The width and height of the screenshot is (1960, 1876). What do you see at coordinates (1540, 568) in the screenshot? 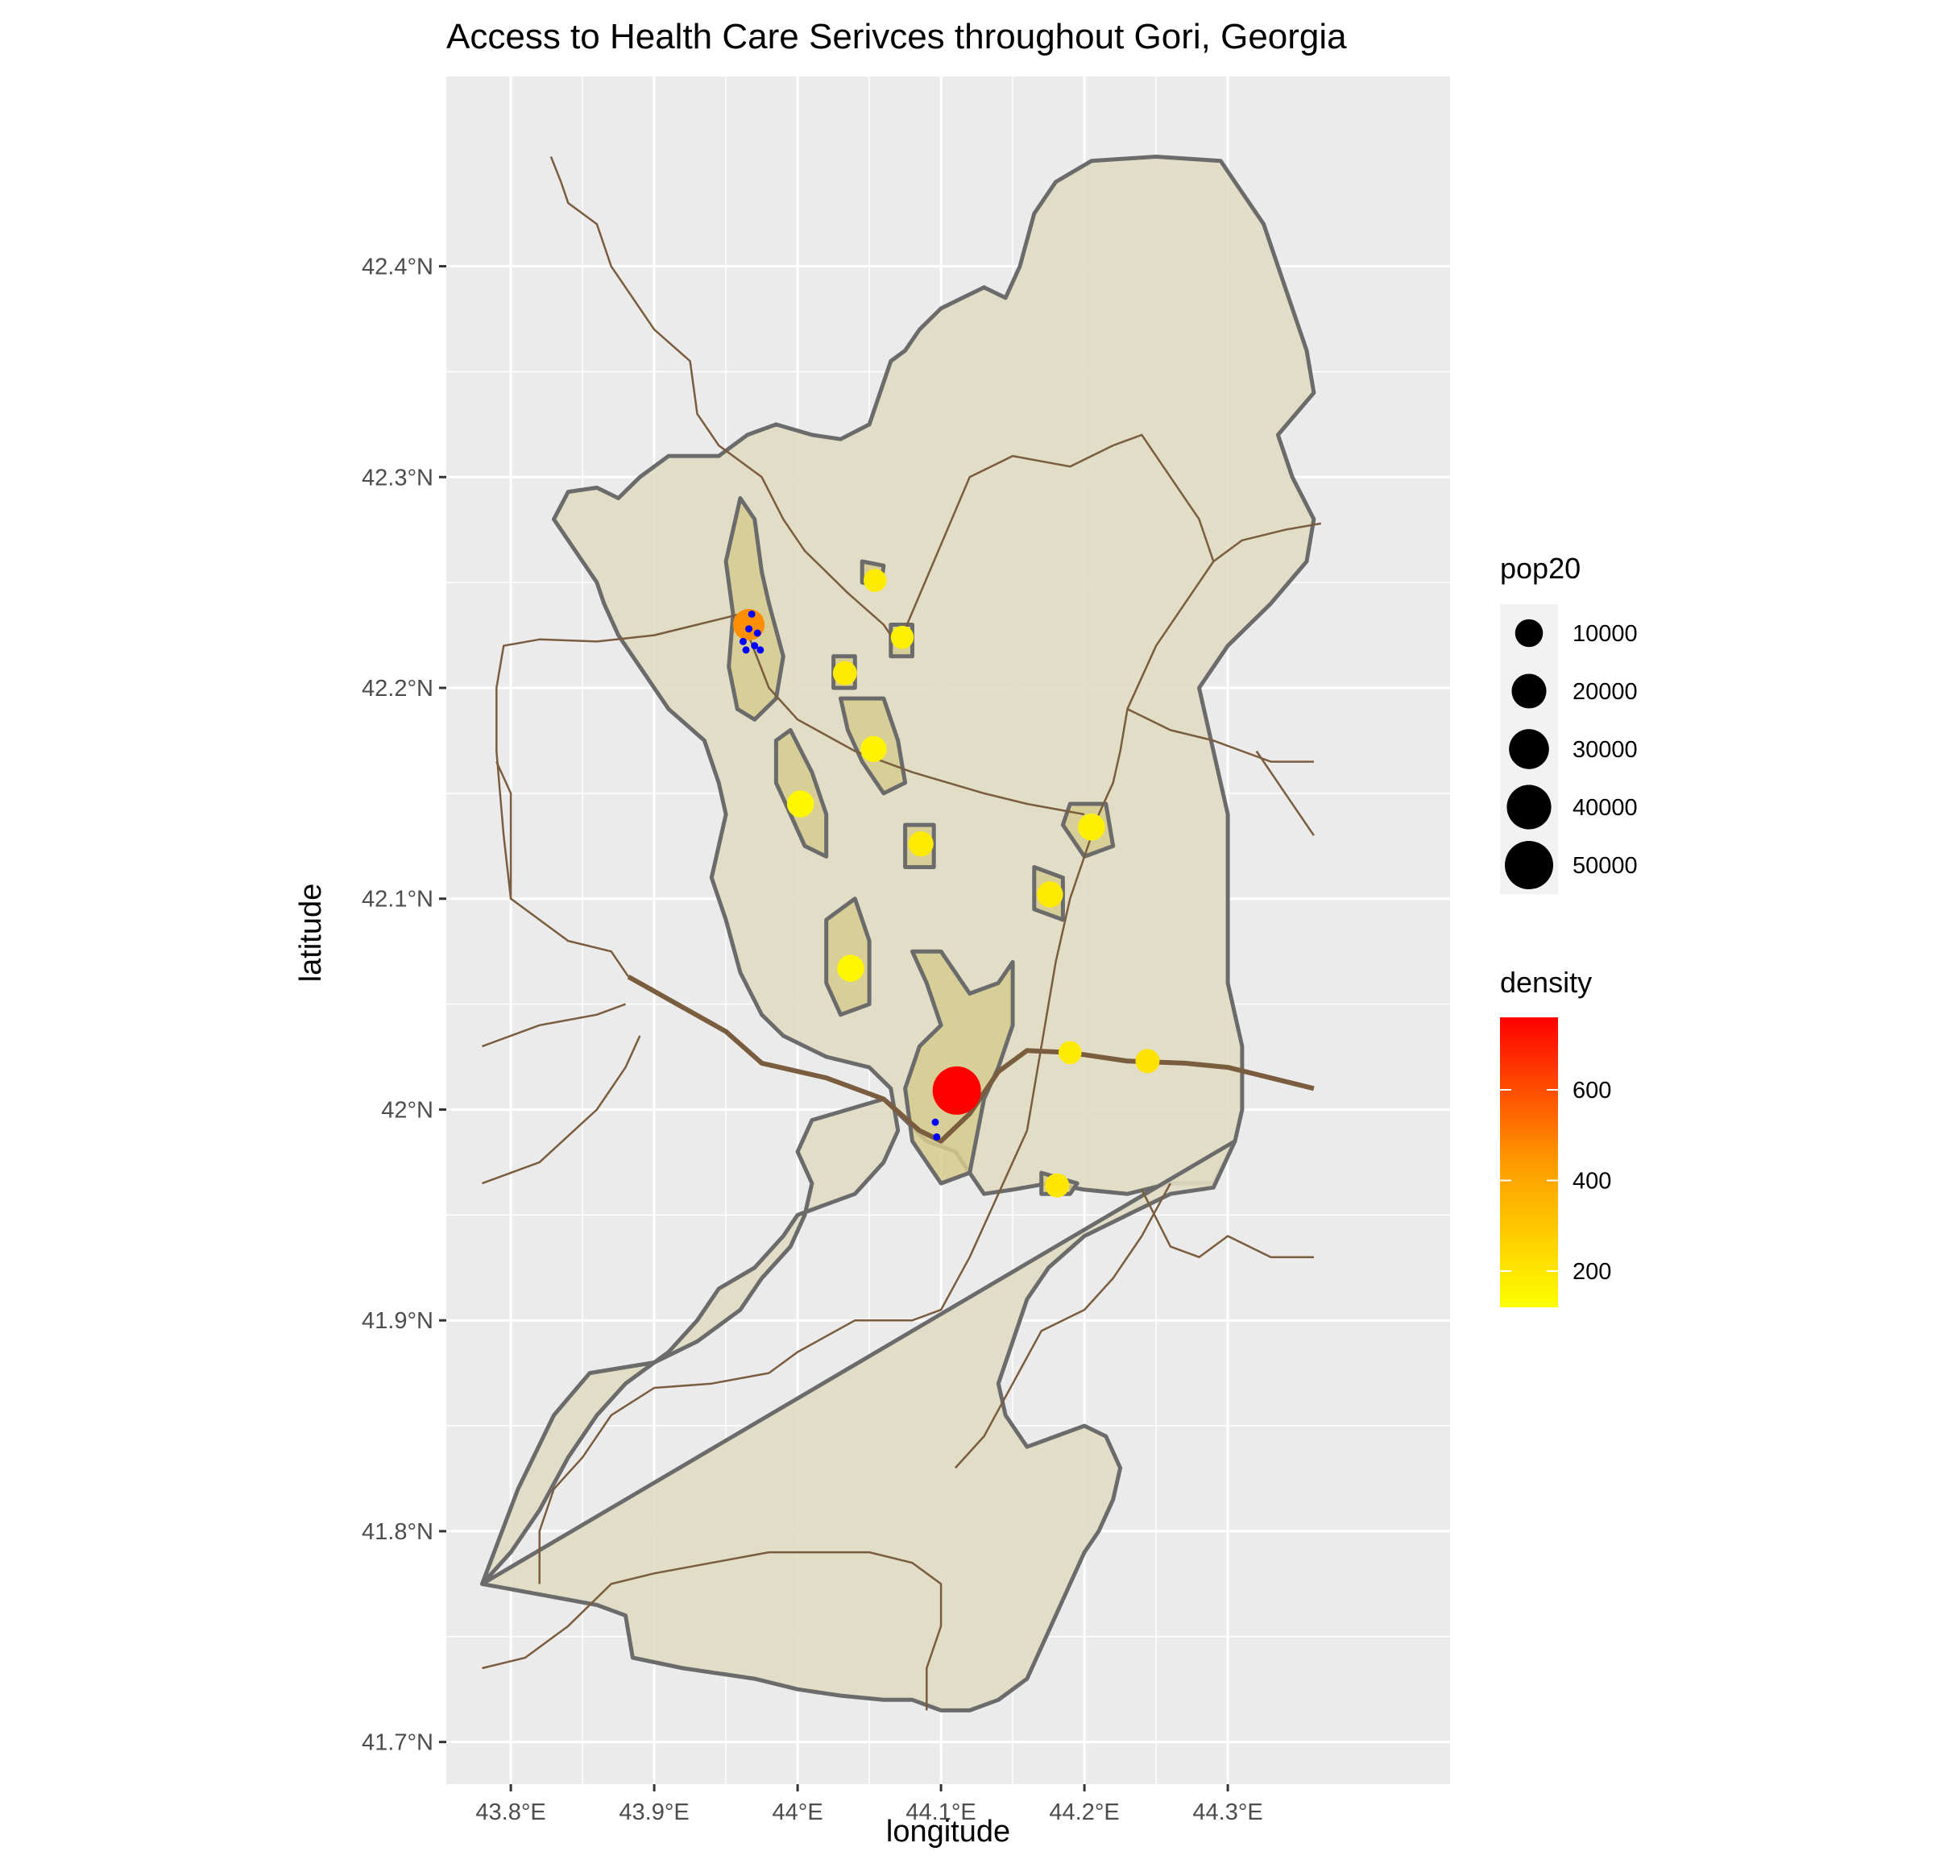
I see `legend-pop20-title: pop20` at bounding box center [1540, 568].